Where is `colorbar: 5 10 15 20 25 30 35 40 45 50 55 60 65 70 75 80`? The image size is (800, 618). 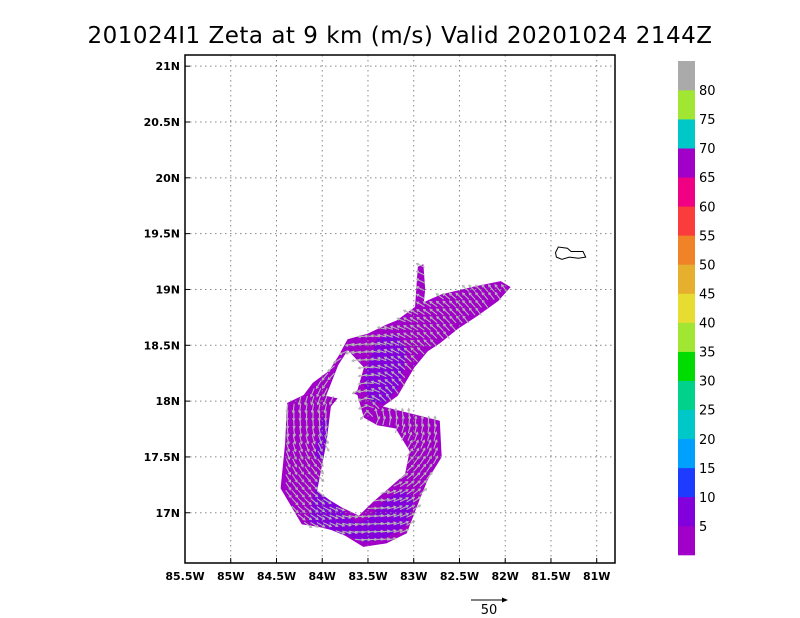 colorbar: 5 10 15 20 25 30 35 40 45 50 55 60 65 70 75 80 is located at coordinates (697, 308).